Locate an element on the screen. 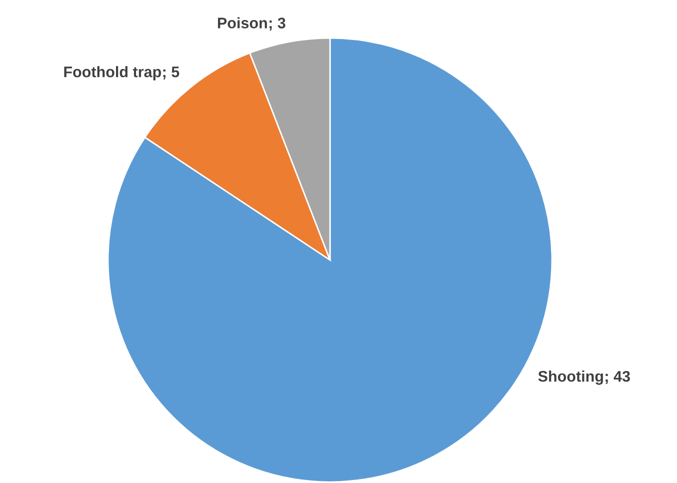 The height and width of the screenshot is (483, 677). slice-label: Poison is located at coordinates (242, 22).